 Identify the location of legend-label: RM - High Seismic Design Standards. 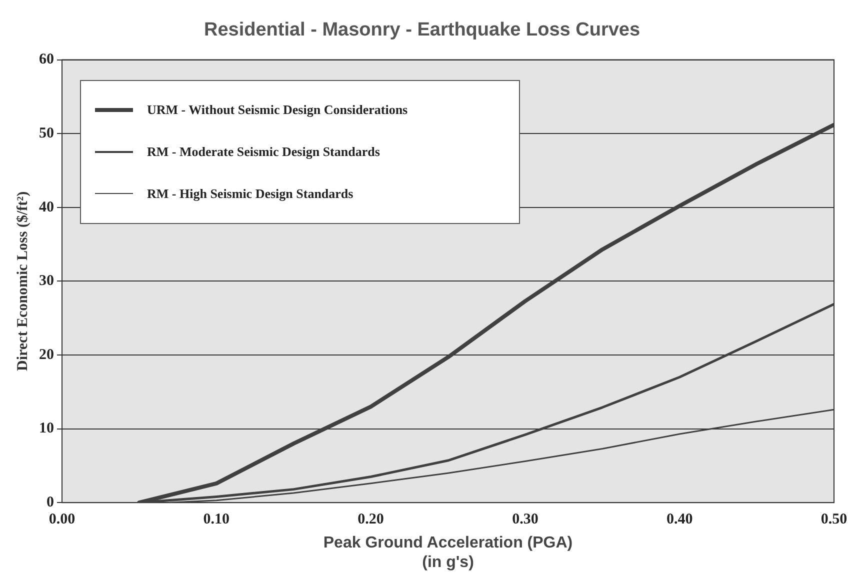
(250, 194).